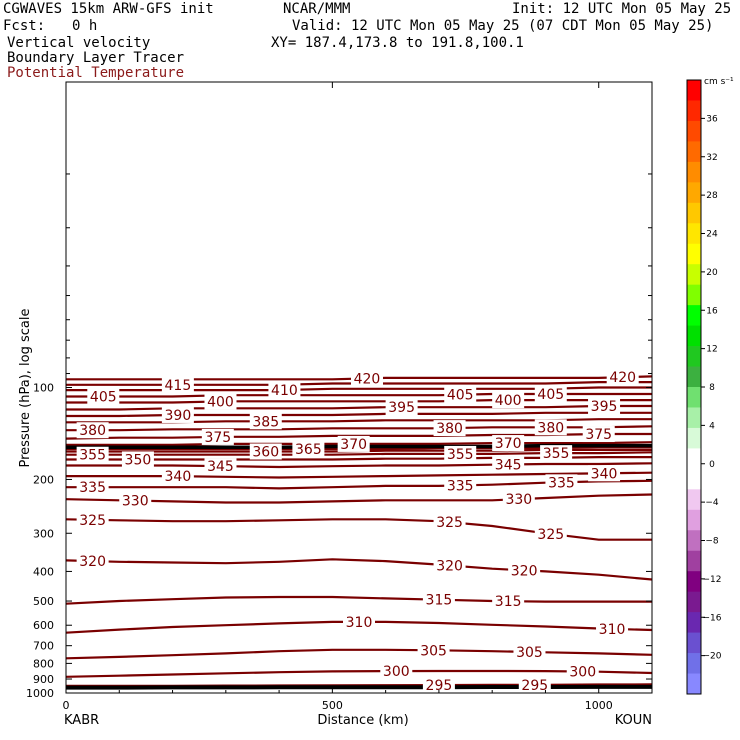 This screenshot has width=740, height=740. I want to click on colorbar-tick-label: 0, so click(712, 465).